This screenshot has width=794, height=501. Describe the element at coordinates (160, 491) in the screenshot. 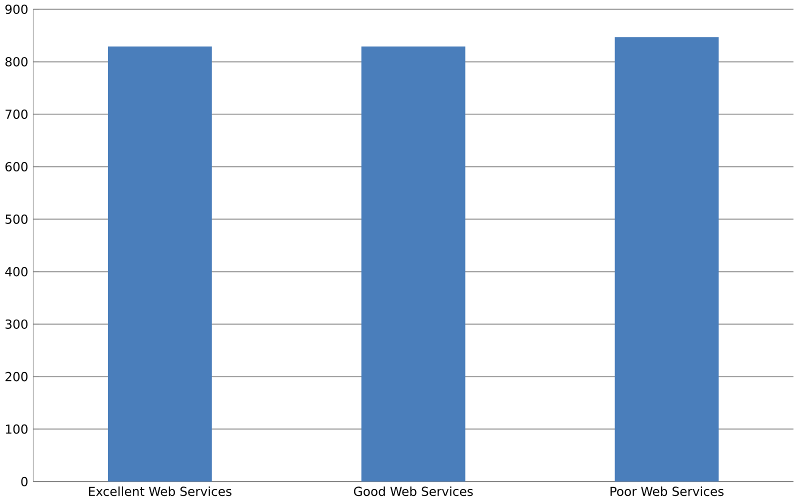

I see `x-tick-label: Excellent Web Services` at that location.